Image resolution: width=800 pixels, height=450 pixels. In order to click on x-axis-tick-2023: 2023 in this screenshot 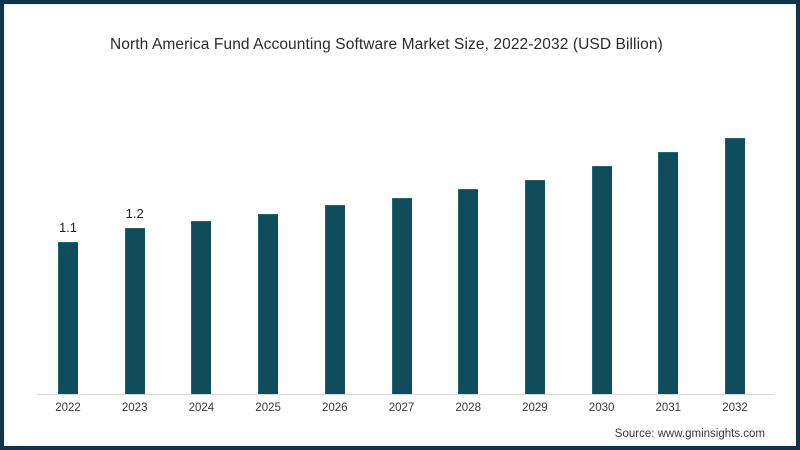, I will do `click(134, 408)`.